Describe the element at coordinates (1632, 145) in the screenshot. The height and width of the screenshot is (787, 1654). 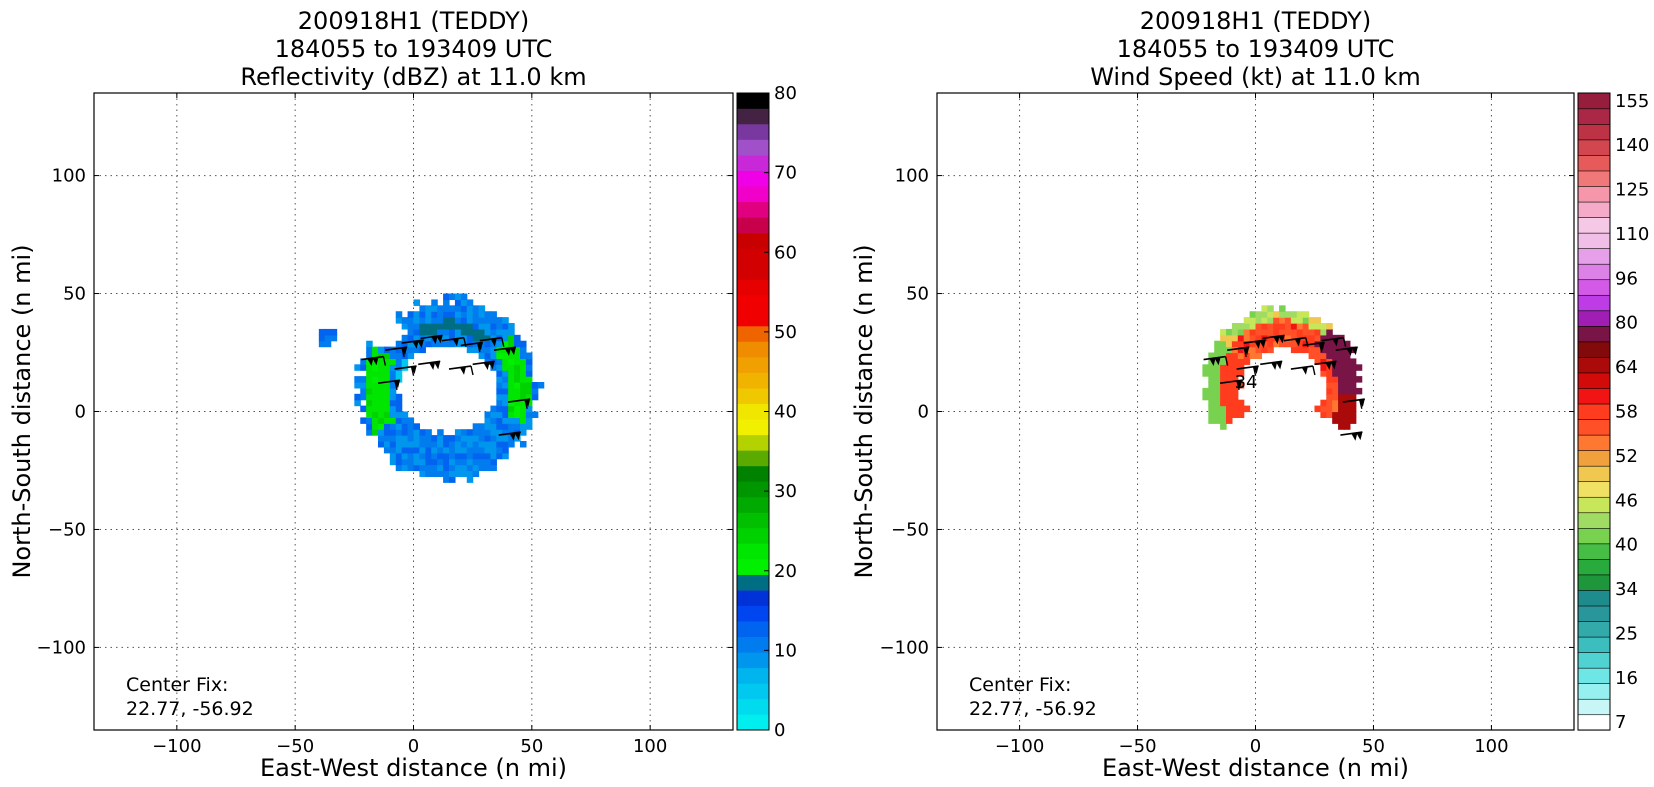
I see `colorbar-tick-label: 140` at that location.